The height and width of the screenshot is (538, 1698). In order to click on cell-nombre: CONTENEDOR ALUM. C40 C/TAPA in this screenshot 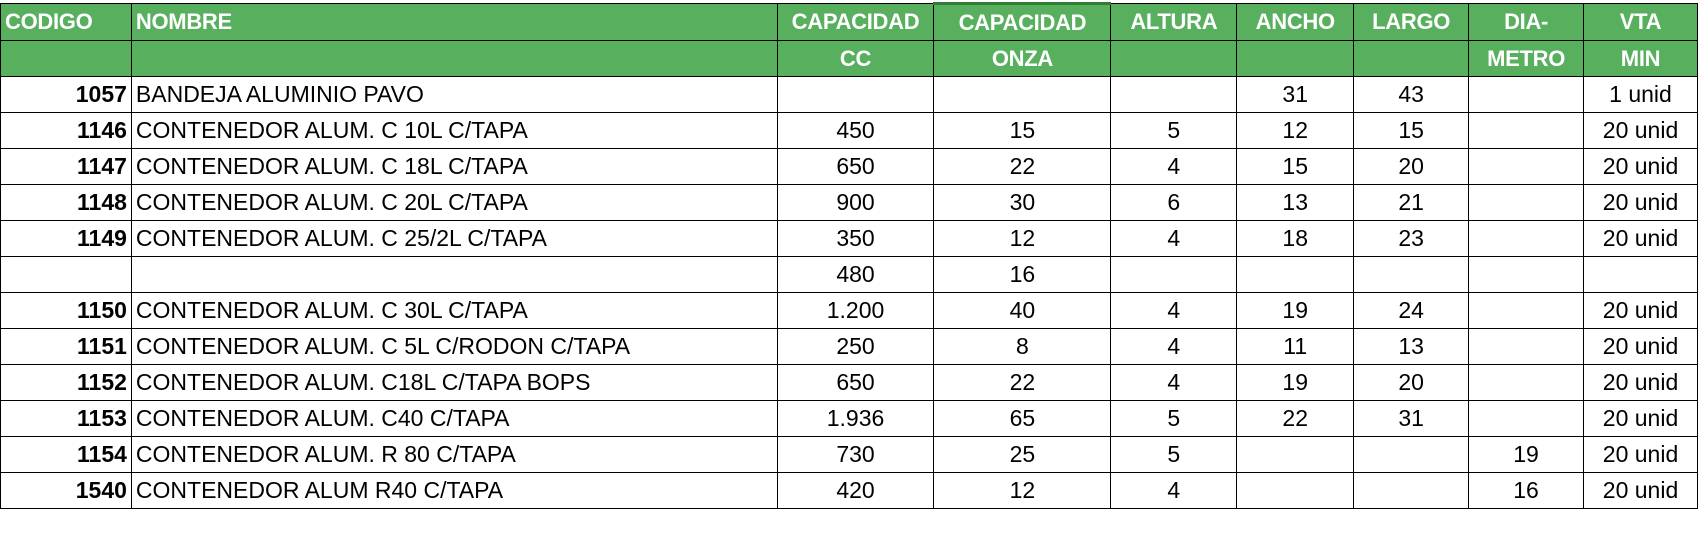, I will do `click(454, 418)`.